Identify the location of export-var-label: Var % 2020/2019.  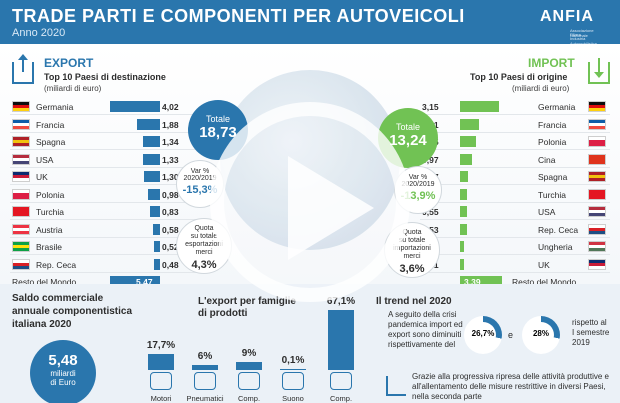
(200, 175).